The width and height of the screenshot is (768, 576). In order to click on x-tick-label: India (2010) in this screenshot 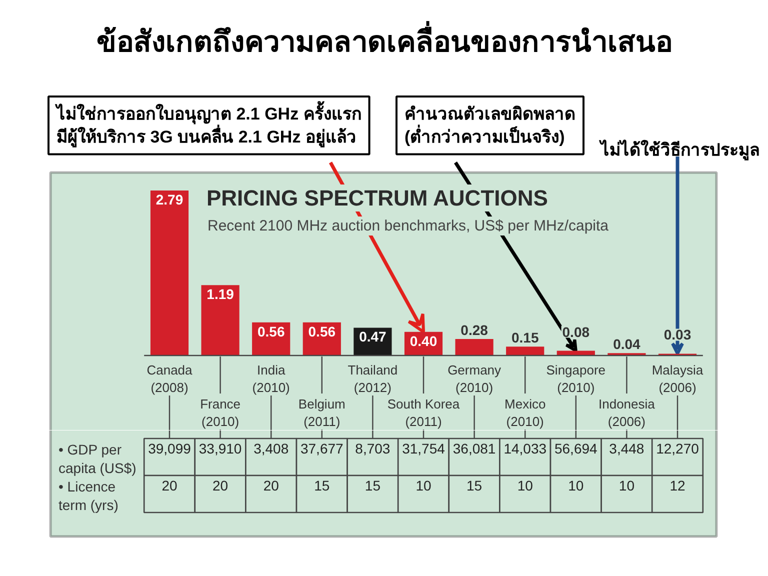, I will do `click(271, 378)`.